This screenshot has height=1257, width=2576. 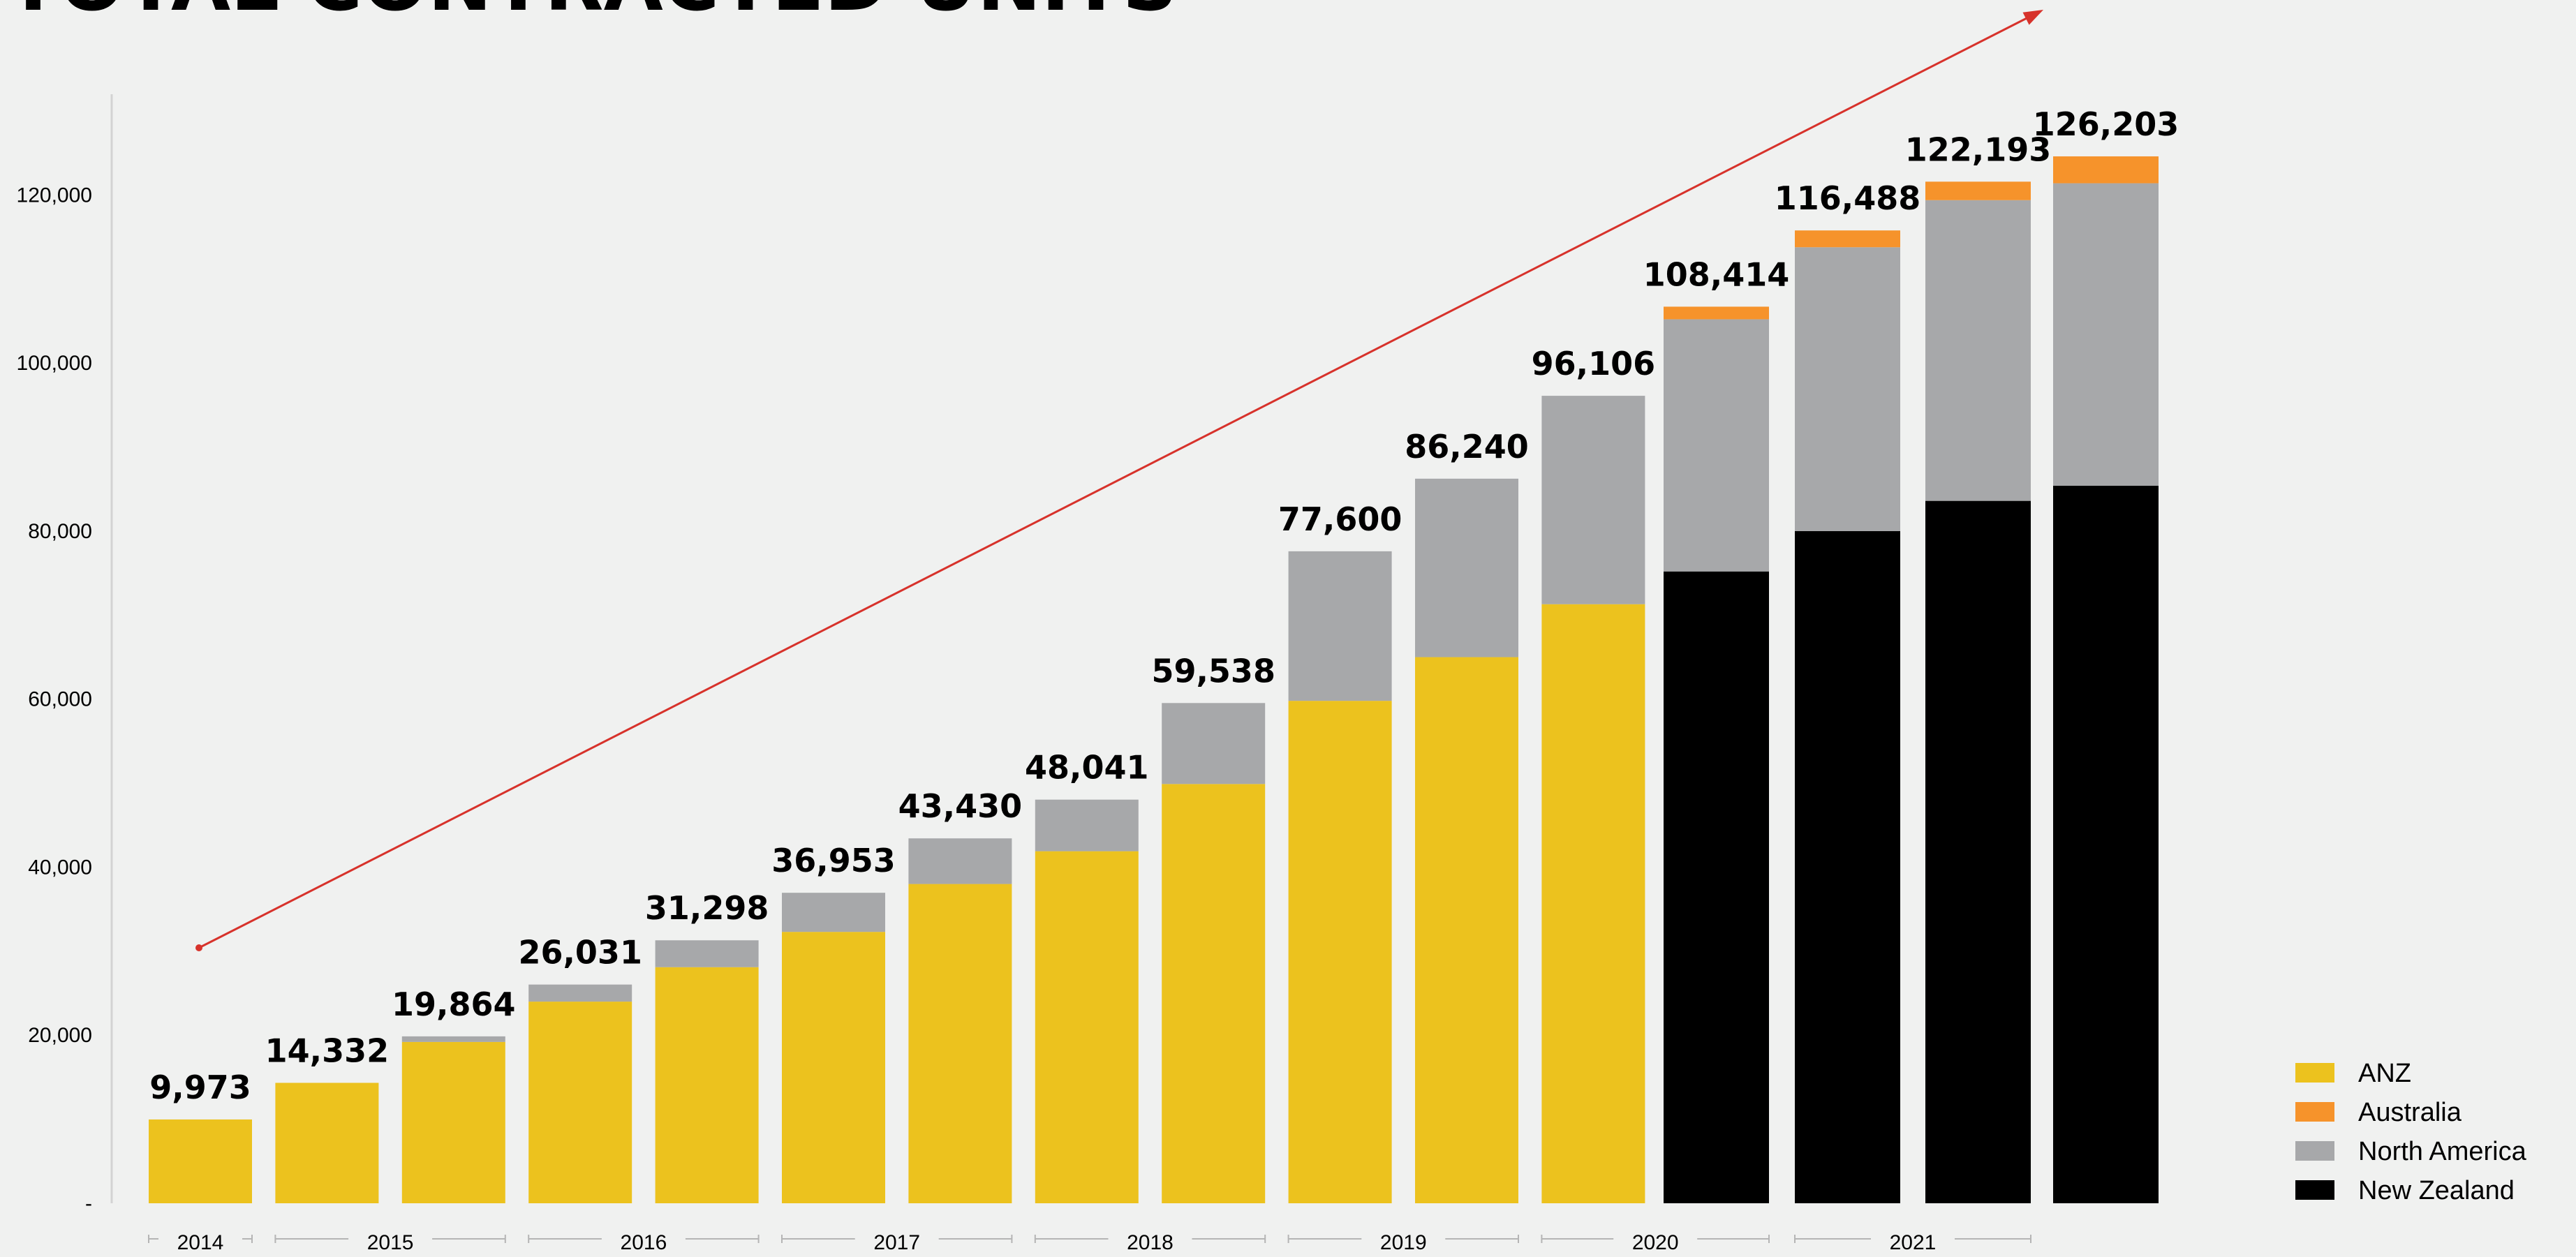 What do you see at coordinates (707, 908) in the screenshot?
I see `bar-total-label: 31,298` at bounding box center [707, 908].